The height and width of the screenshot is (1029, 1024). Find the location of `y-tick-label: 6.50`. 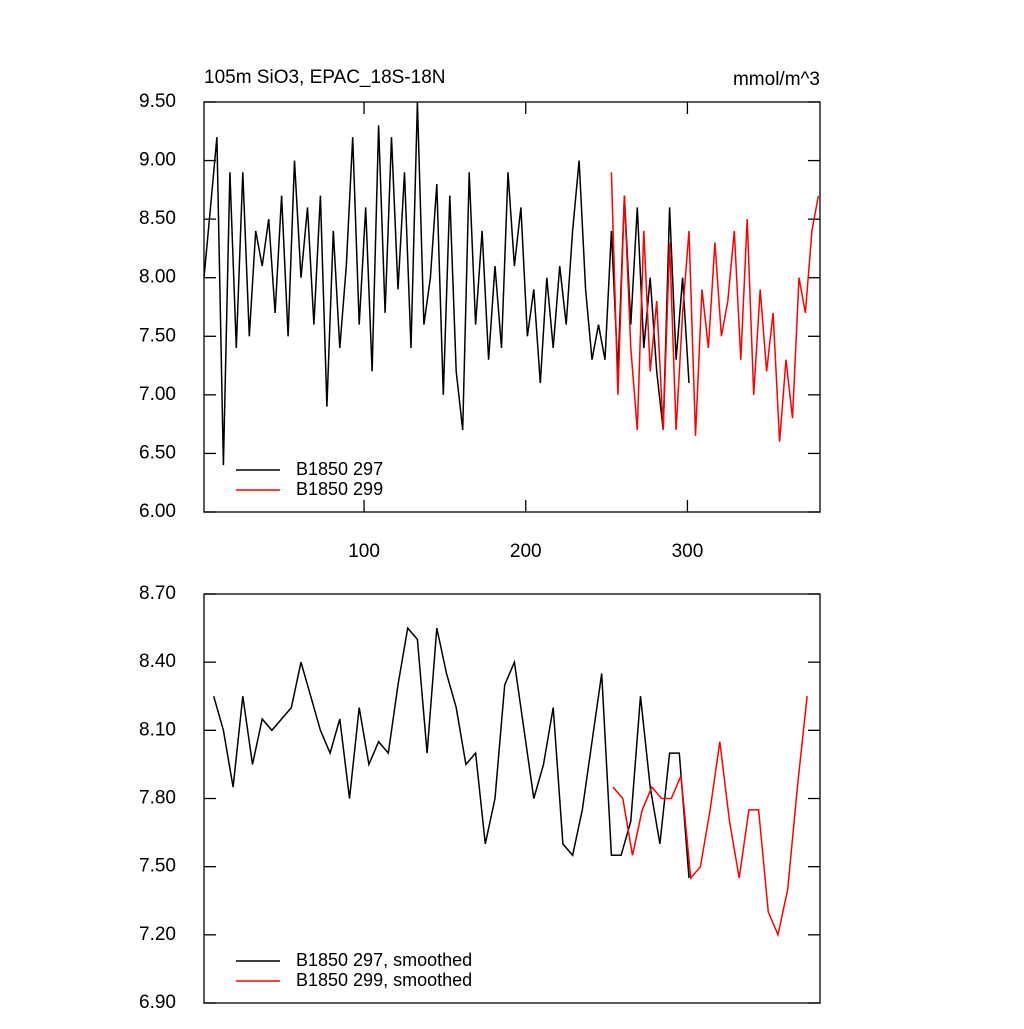

y-tick-label: 6.50 is located at coordinates (157, 452).